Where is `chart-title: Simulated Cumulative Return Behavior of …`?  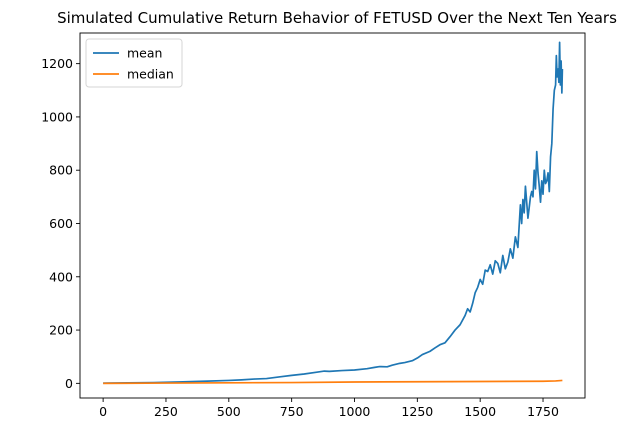
chart-title: Simulated Cumulative Return Behavior of … is located at coordinates (337, 18).